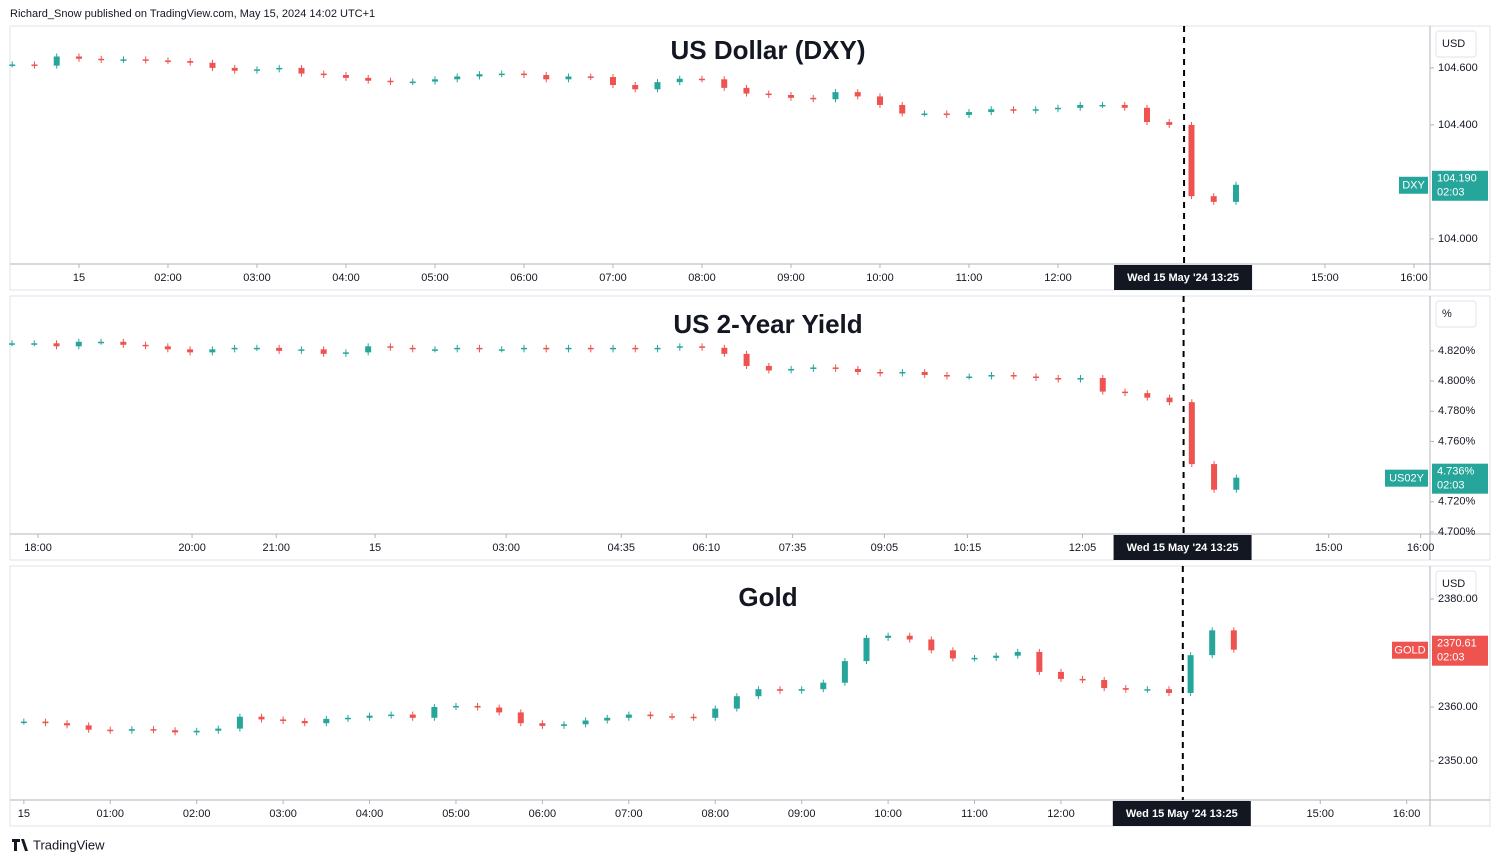 The image size is (1499, 868). I want to click on x-tick-label: 05:00, so click(456, 814).